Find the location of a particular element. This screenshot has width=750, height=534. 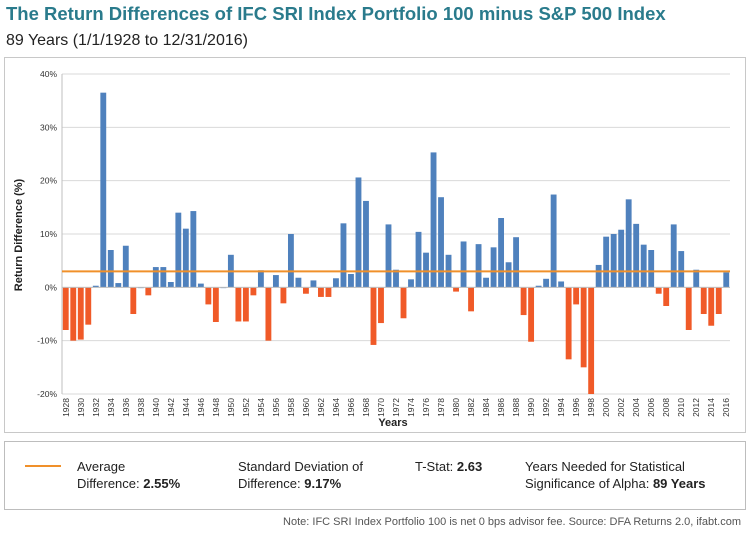

x-axis-label: Years is located at coordinates (392, 423).